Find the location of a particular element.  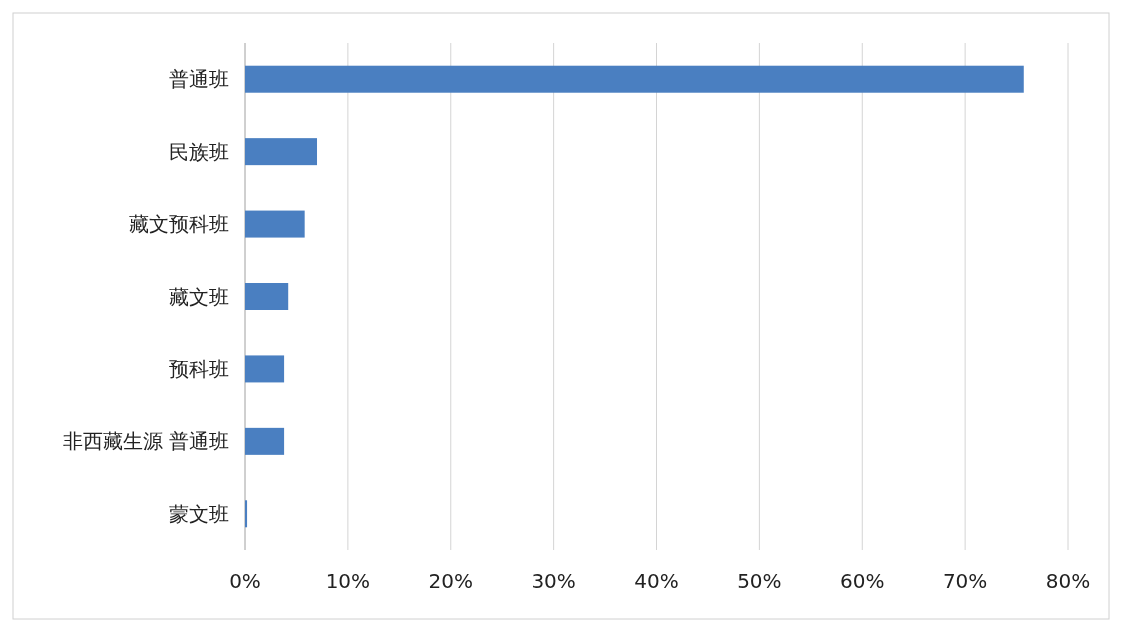

x-tick-label: 20% is located at coordinates (450, 581).